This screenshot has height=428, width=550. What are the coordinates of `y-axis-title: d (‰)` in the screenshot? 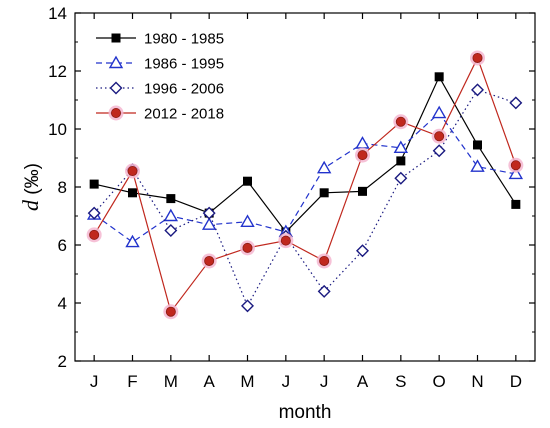 It's located at (30, 187).